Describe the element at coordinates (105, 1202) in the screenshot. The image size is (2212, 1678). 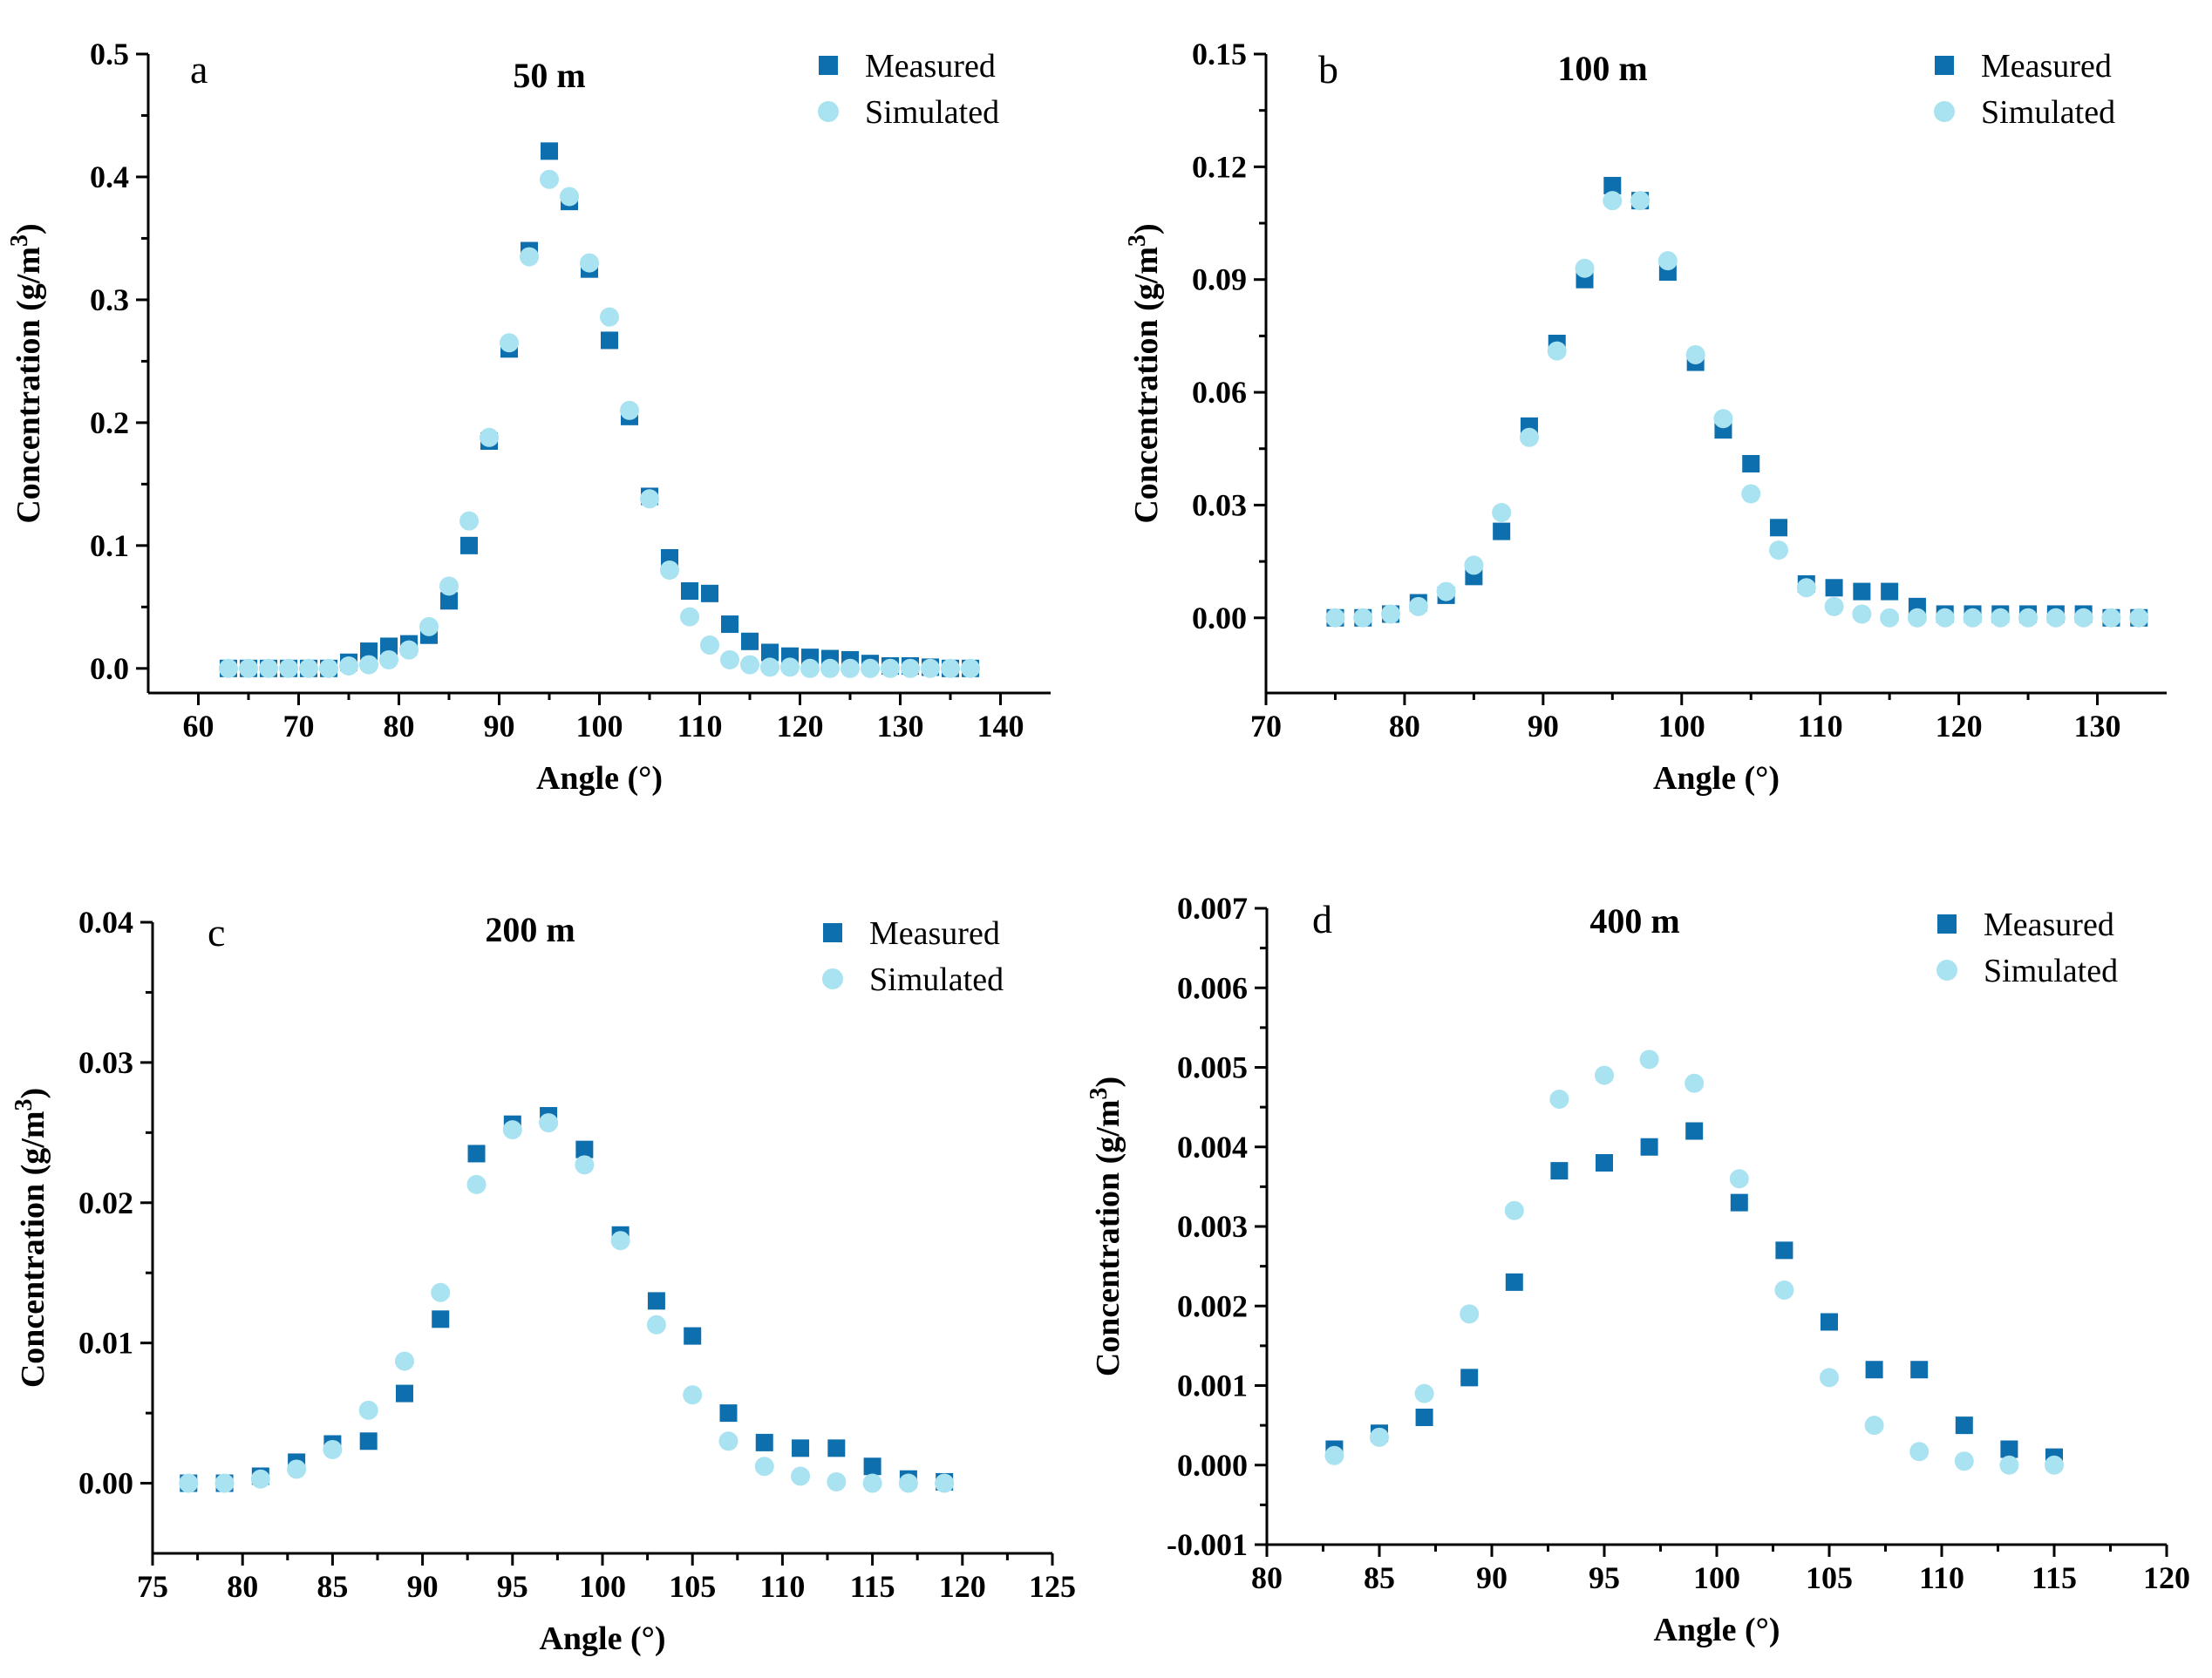
I see `y-tick-label: 0.02` at that location.